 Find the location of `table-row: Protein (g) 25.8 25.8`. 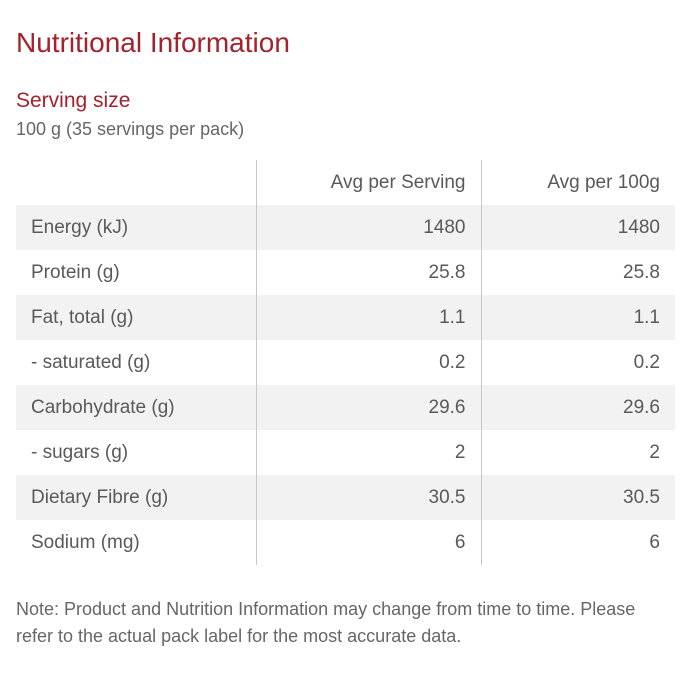

table-row: Protein (g) 25.8 25.8 is located at coordinates (345, 272).